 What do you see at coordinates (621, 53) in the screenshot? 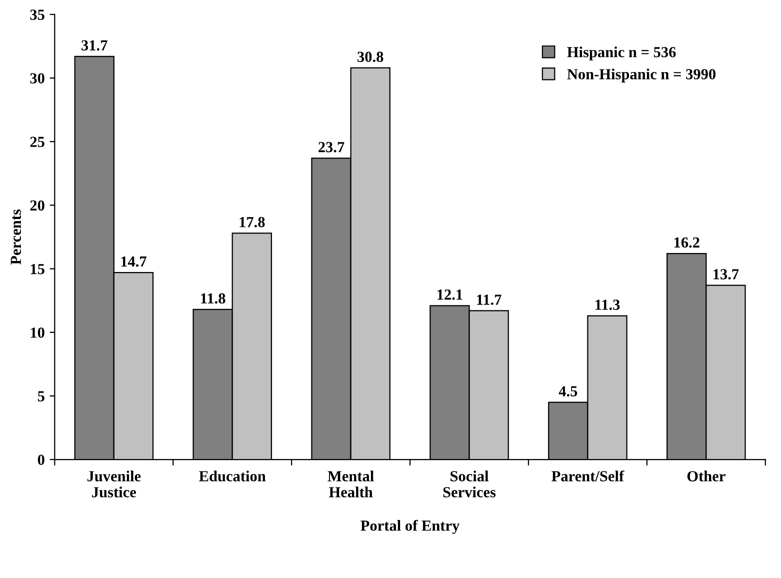
I see `legend-label: Hispanic n = 536` at bounding box center [621, 53].